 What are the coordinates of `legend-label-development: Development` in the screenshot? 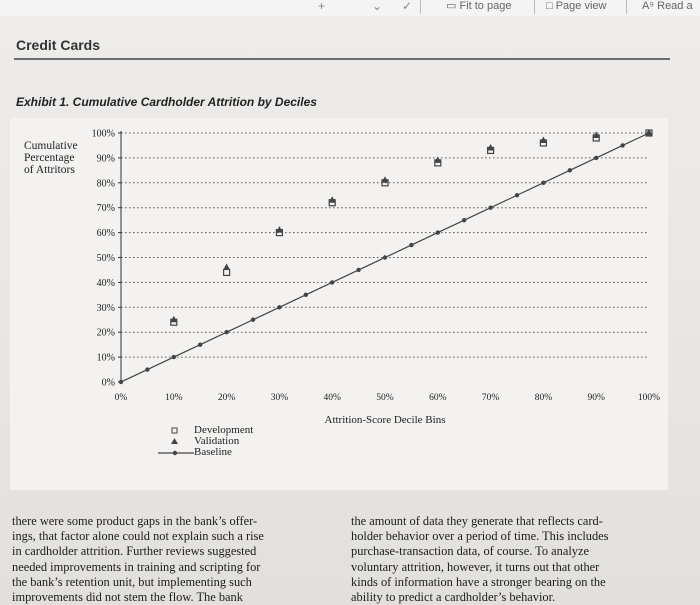 It's located at (224, 430).